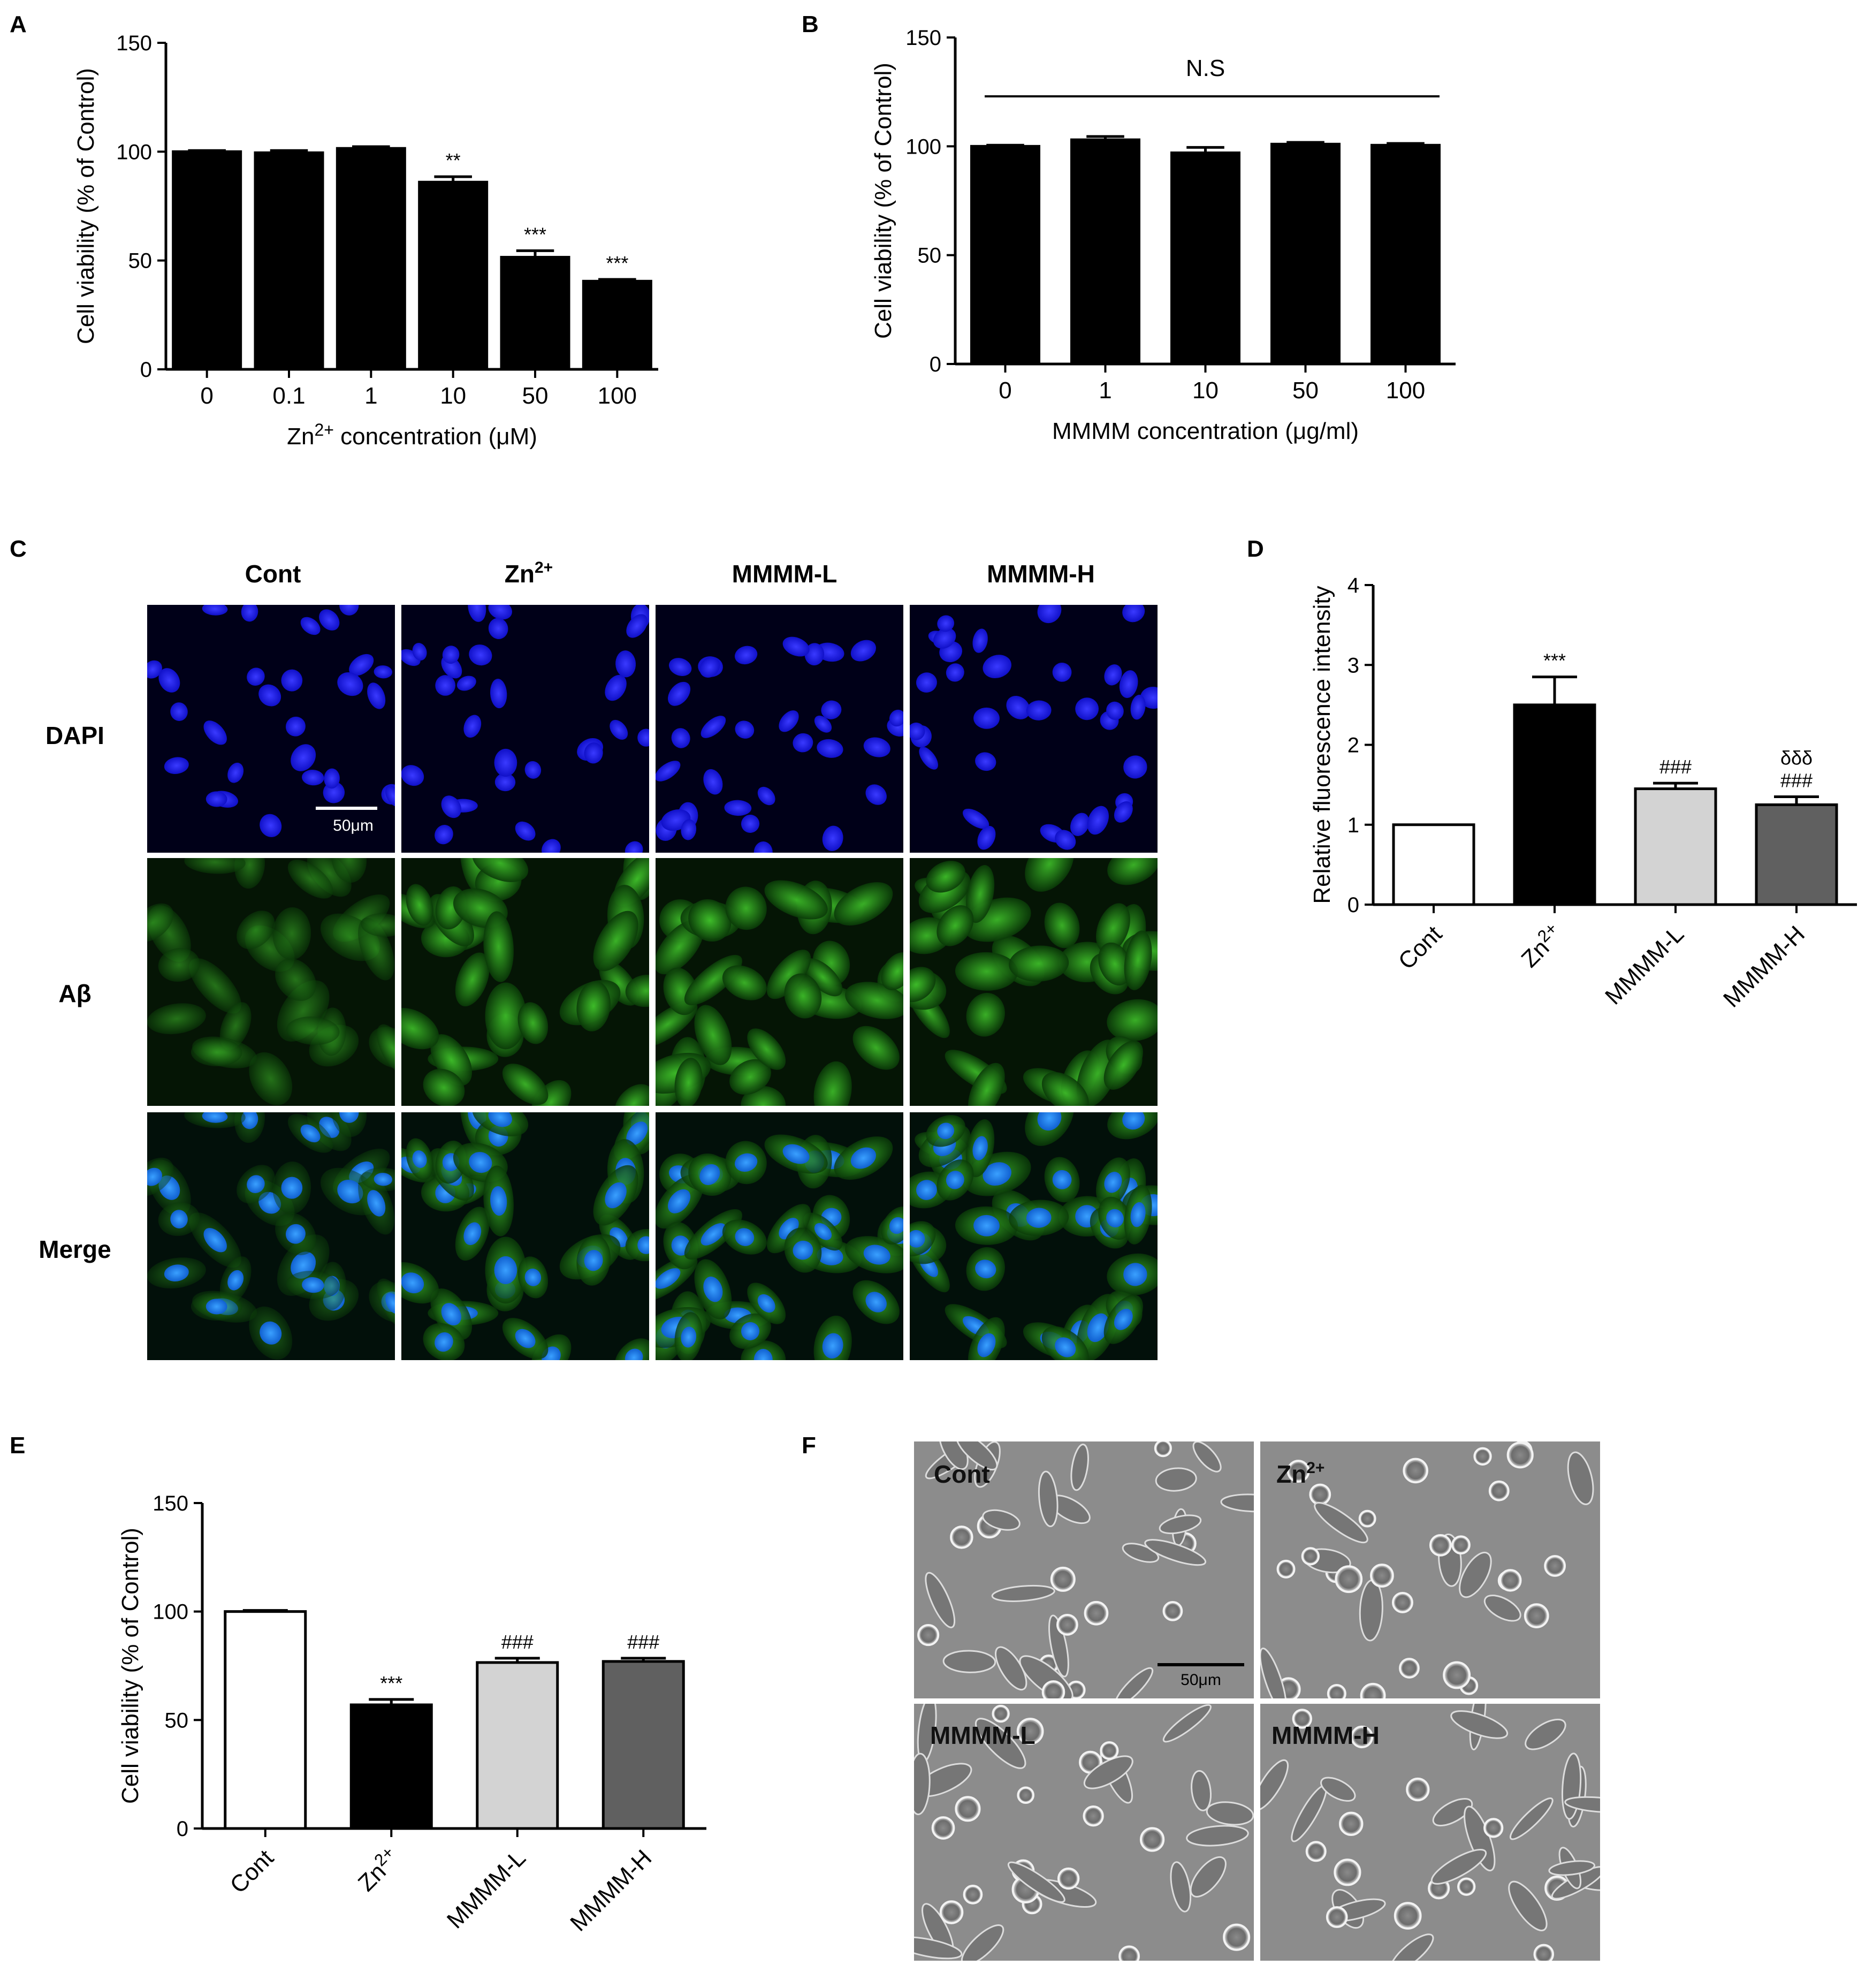 The height and width of the screenshot is (1988, 1873). What do you see at coordinates (983, 1735) in the screenshot?
I see `phase-label-mmmm-l: MMMM-L` at bounding box center [983, 1735].